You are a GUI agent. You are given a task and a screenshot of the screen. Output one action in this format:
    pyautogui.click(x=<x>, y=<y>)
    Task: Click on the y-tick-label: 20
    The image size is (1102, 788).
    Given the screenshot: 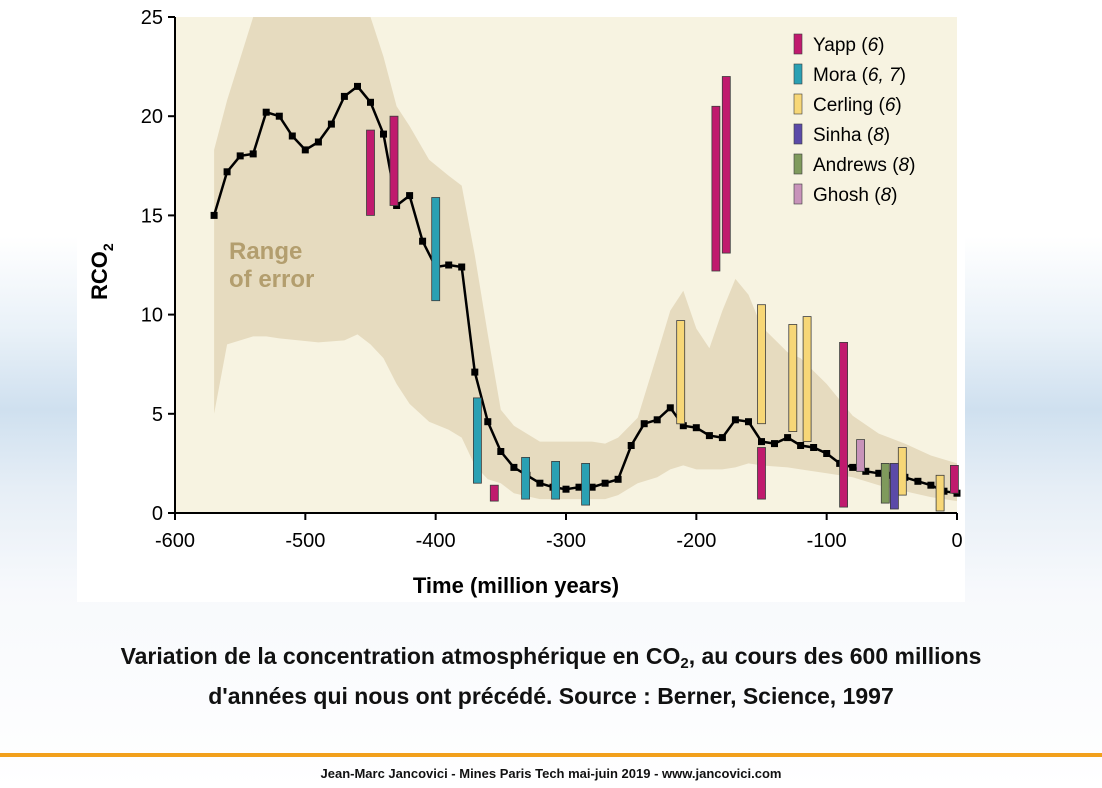 What is the action you would take?
    pyautogui.click(x=152, y=117)
    